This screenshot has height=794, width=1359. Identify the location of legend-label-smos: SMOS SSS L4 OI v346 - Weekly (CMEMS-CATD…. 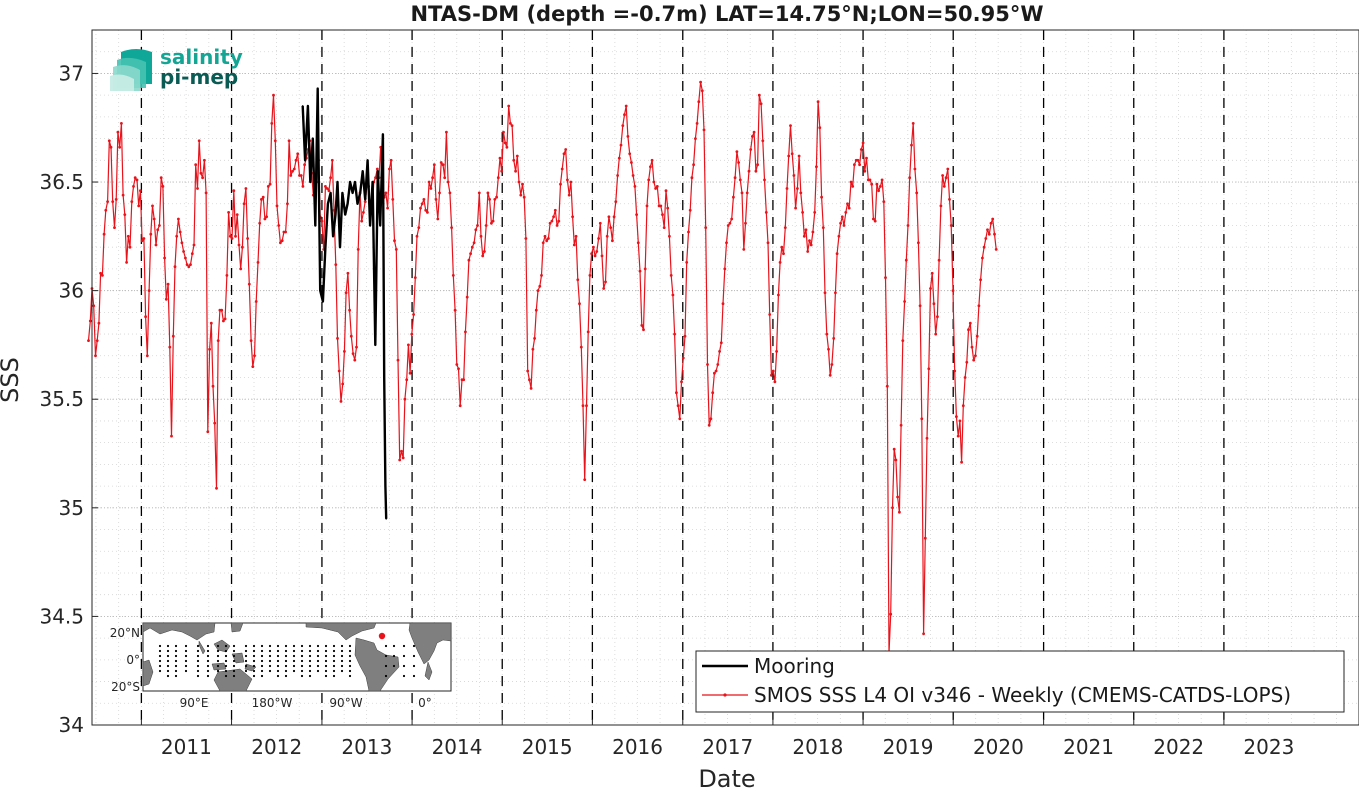
(1022, 695).